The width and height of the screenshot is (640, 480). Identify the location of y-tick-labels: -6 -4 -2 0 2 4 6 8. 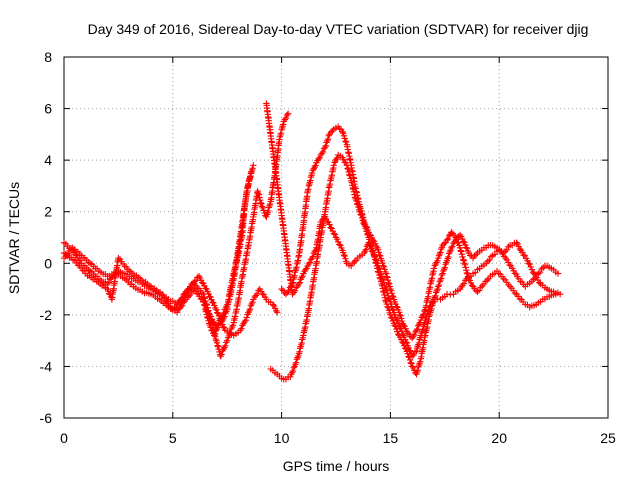
(46, 237).